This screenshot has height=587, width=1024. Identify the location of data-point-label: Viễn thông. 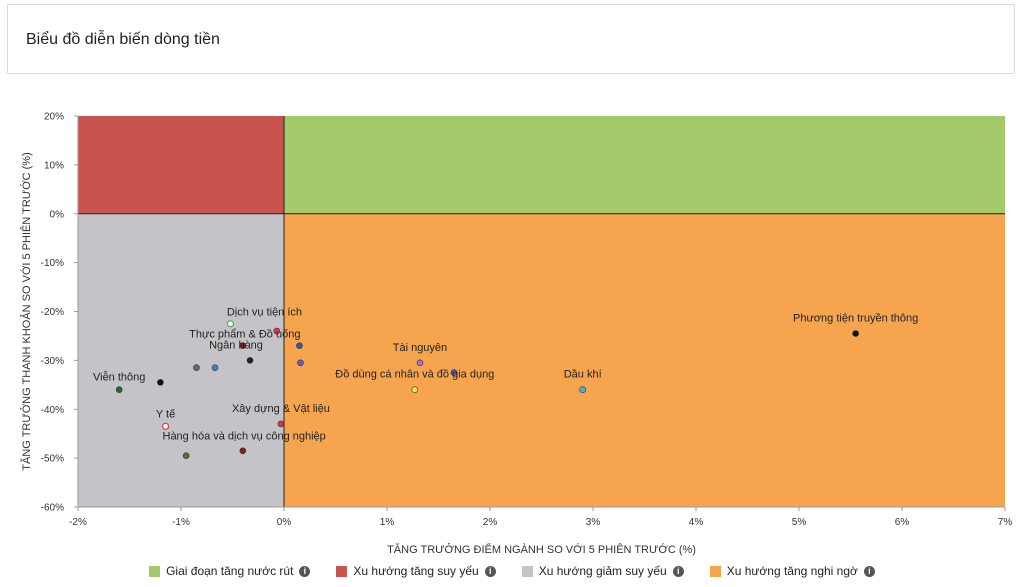
(119, 377).